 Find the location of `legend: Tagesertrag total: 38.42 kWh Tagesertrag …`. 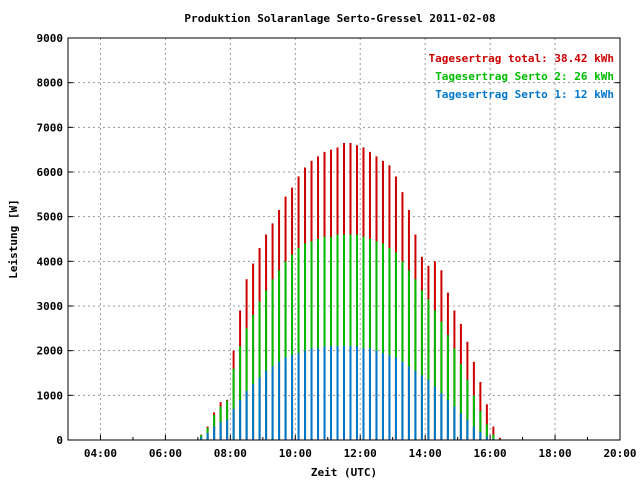

legend: Tagesertrag total: 38.42 kWh Tagesertrag … is located at coordinates (521, 76).